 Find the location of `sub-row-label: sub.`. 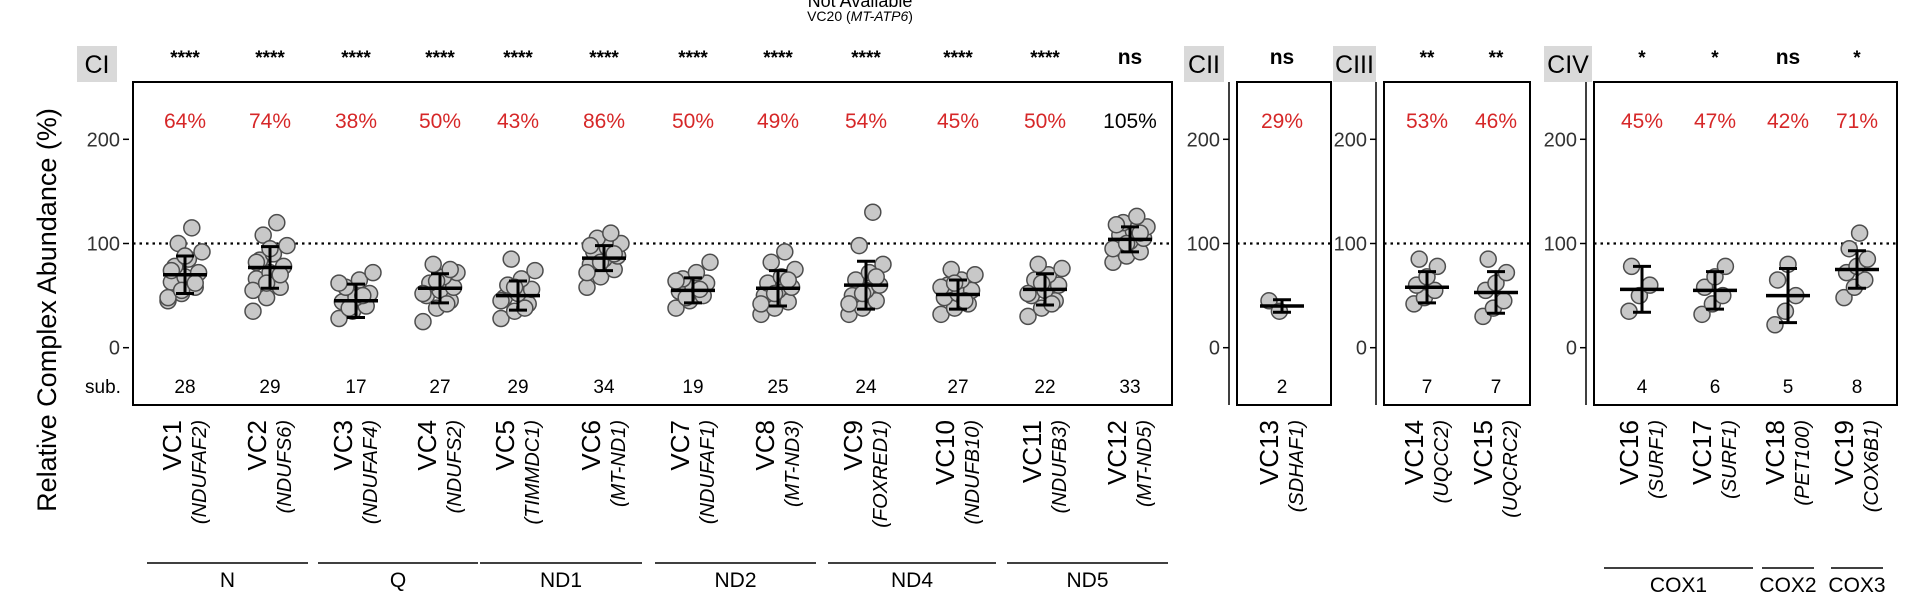

sub-row-label: sub. is located at coordinates (103, 387).